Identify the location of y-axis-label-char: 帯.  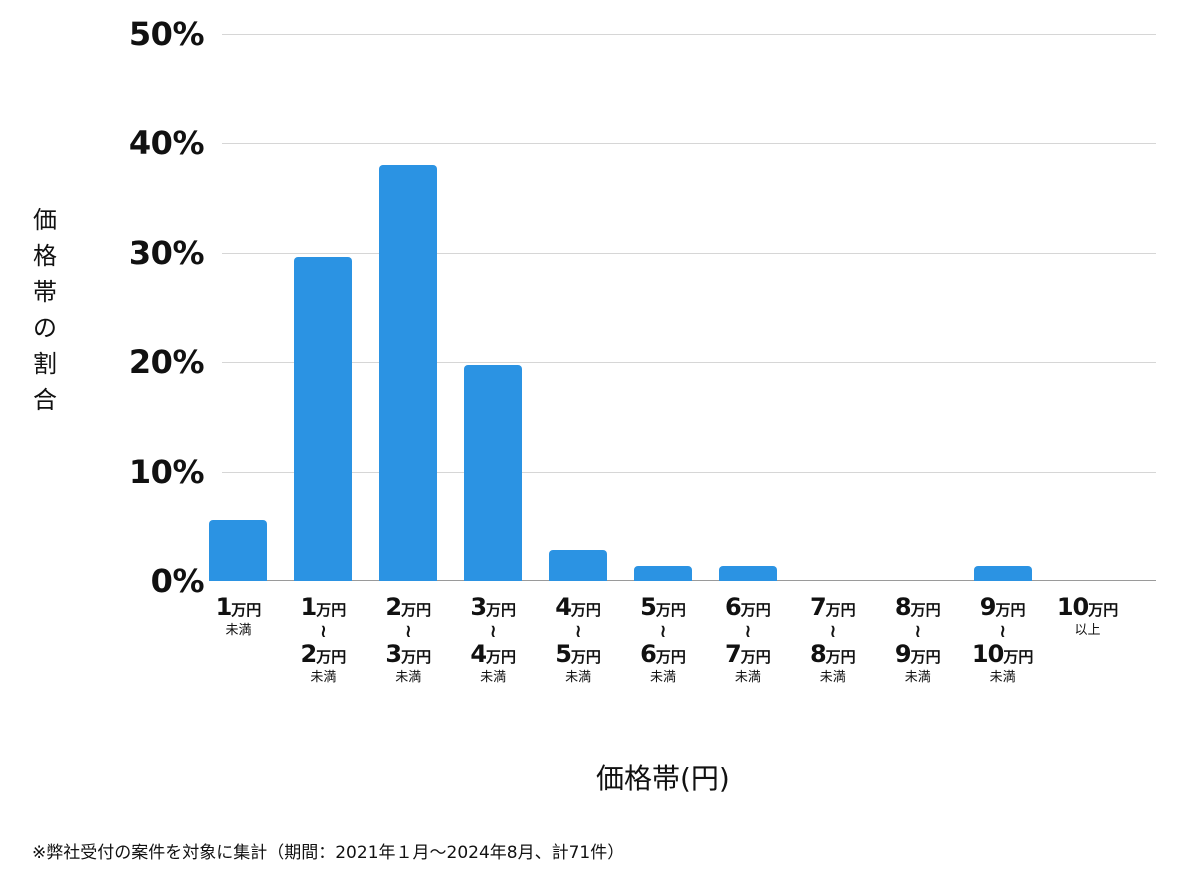
(45, 292).